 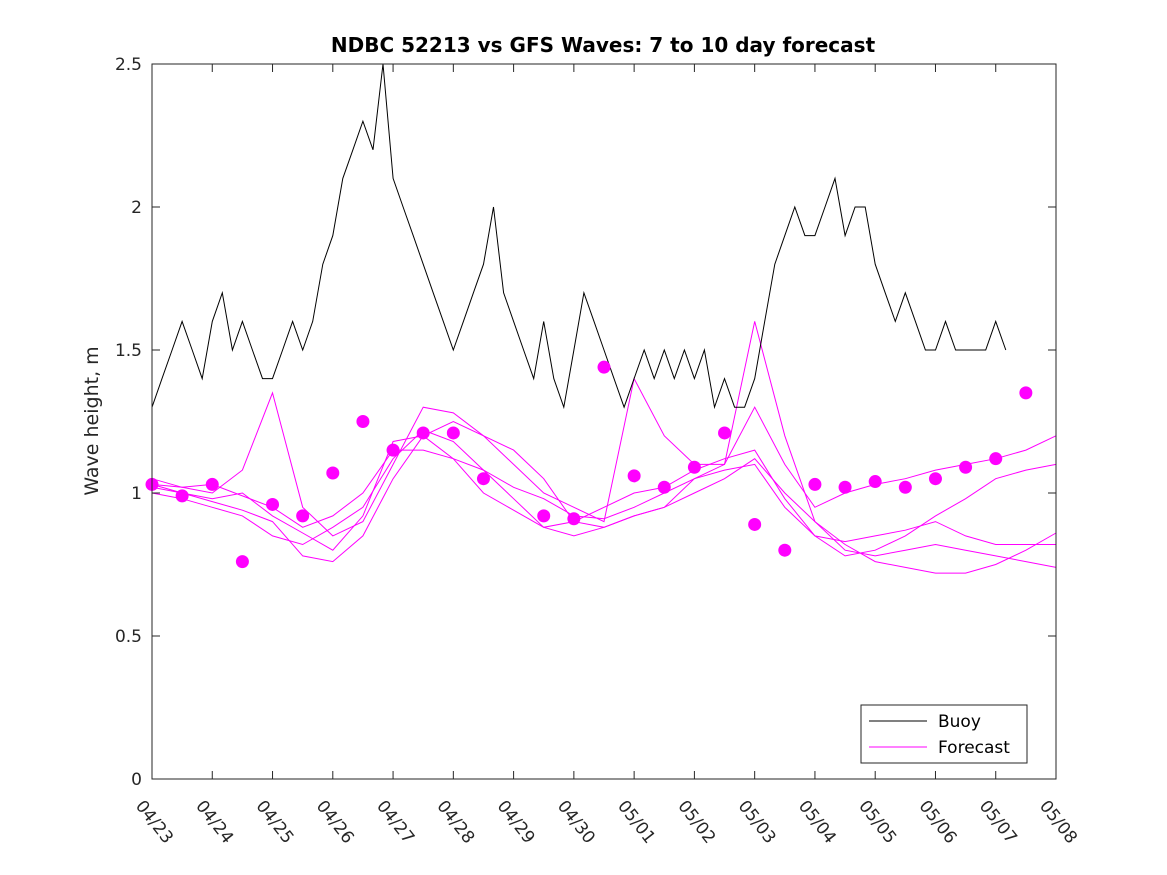 I want to click on y-tick-label: 1, so click(x=136, y=494).